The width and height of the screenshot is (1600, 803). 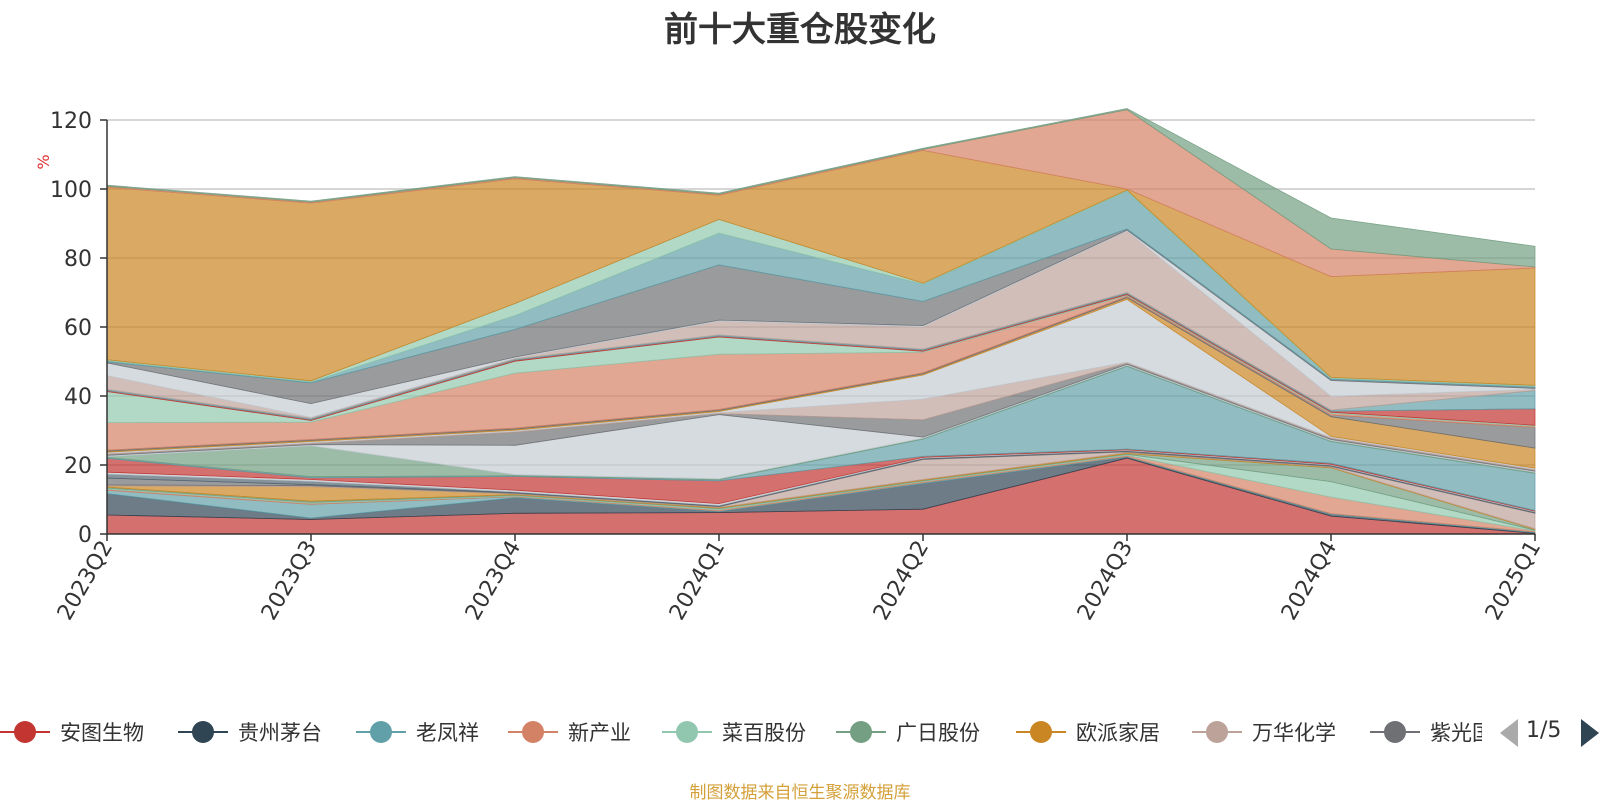 I want to click on legend-label: 紫光国微, so click(x=1456, y=733).